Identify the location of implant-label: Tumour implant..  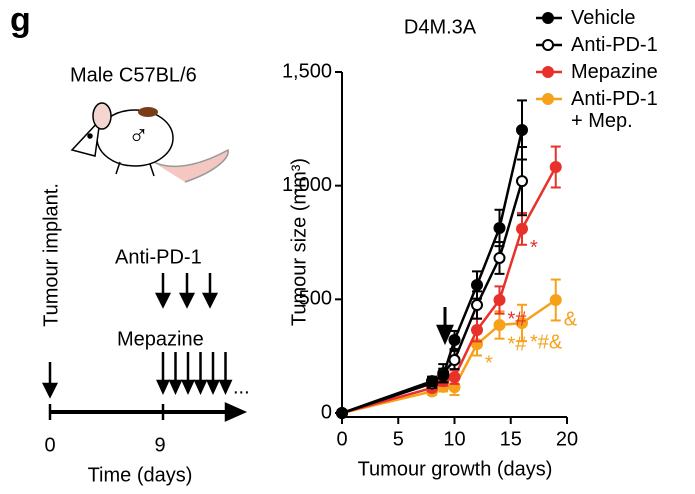
(51, 255).